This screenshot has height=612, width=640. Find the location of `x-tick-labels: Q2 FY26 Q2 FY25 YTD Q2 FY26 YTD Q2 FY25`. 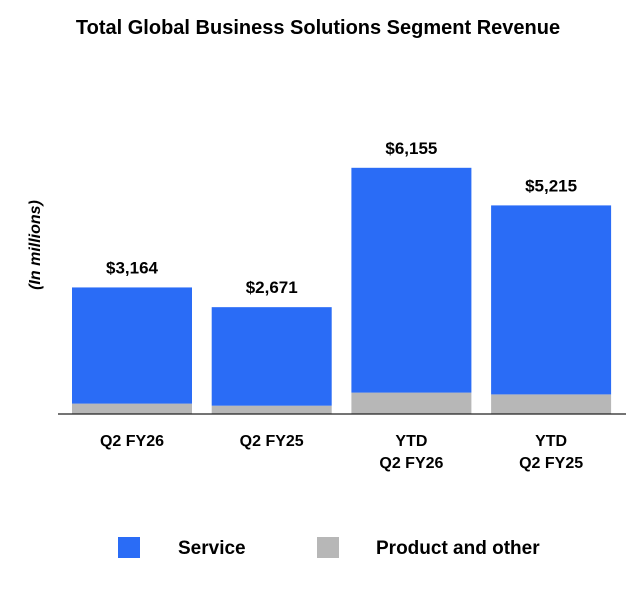

x-tick-labels: Q2 FY26 Q2 FY25 YTD Q2 FY26 YTD Q2 FY25 is located at coordinates (341, 452).